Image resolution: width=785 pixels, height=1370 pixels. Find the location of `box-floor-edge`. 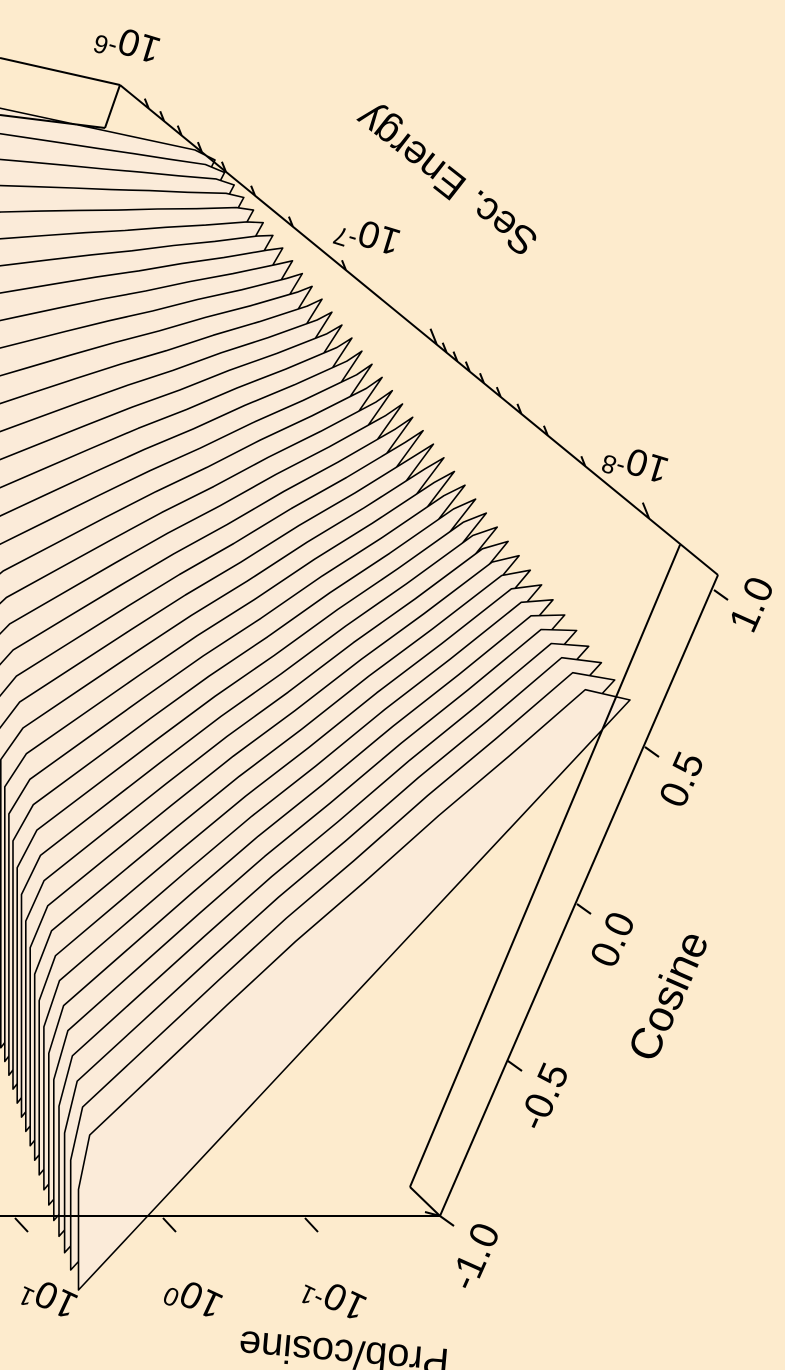

box-floor-edge is located at coordinates (425, 1201).